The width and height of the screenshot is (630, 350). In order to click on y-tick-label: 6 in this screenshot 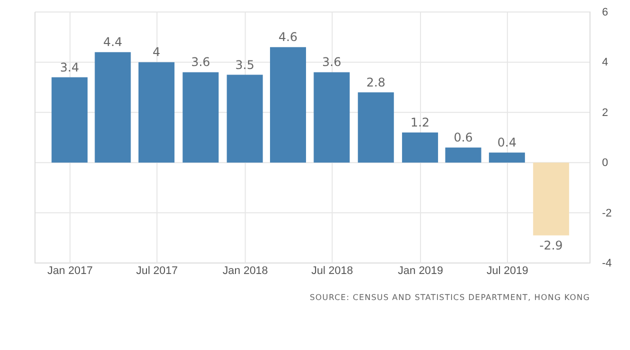, I will do `click(605, 12)`.